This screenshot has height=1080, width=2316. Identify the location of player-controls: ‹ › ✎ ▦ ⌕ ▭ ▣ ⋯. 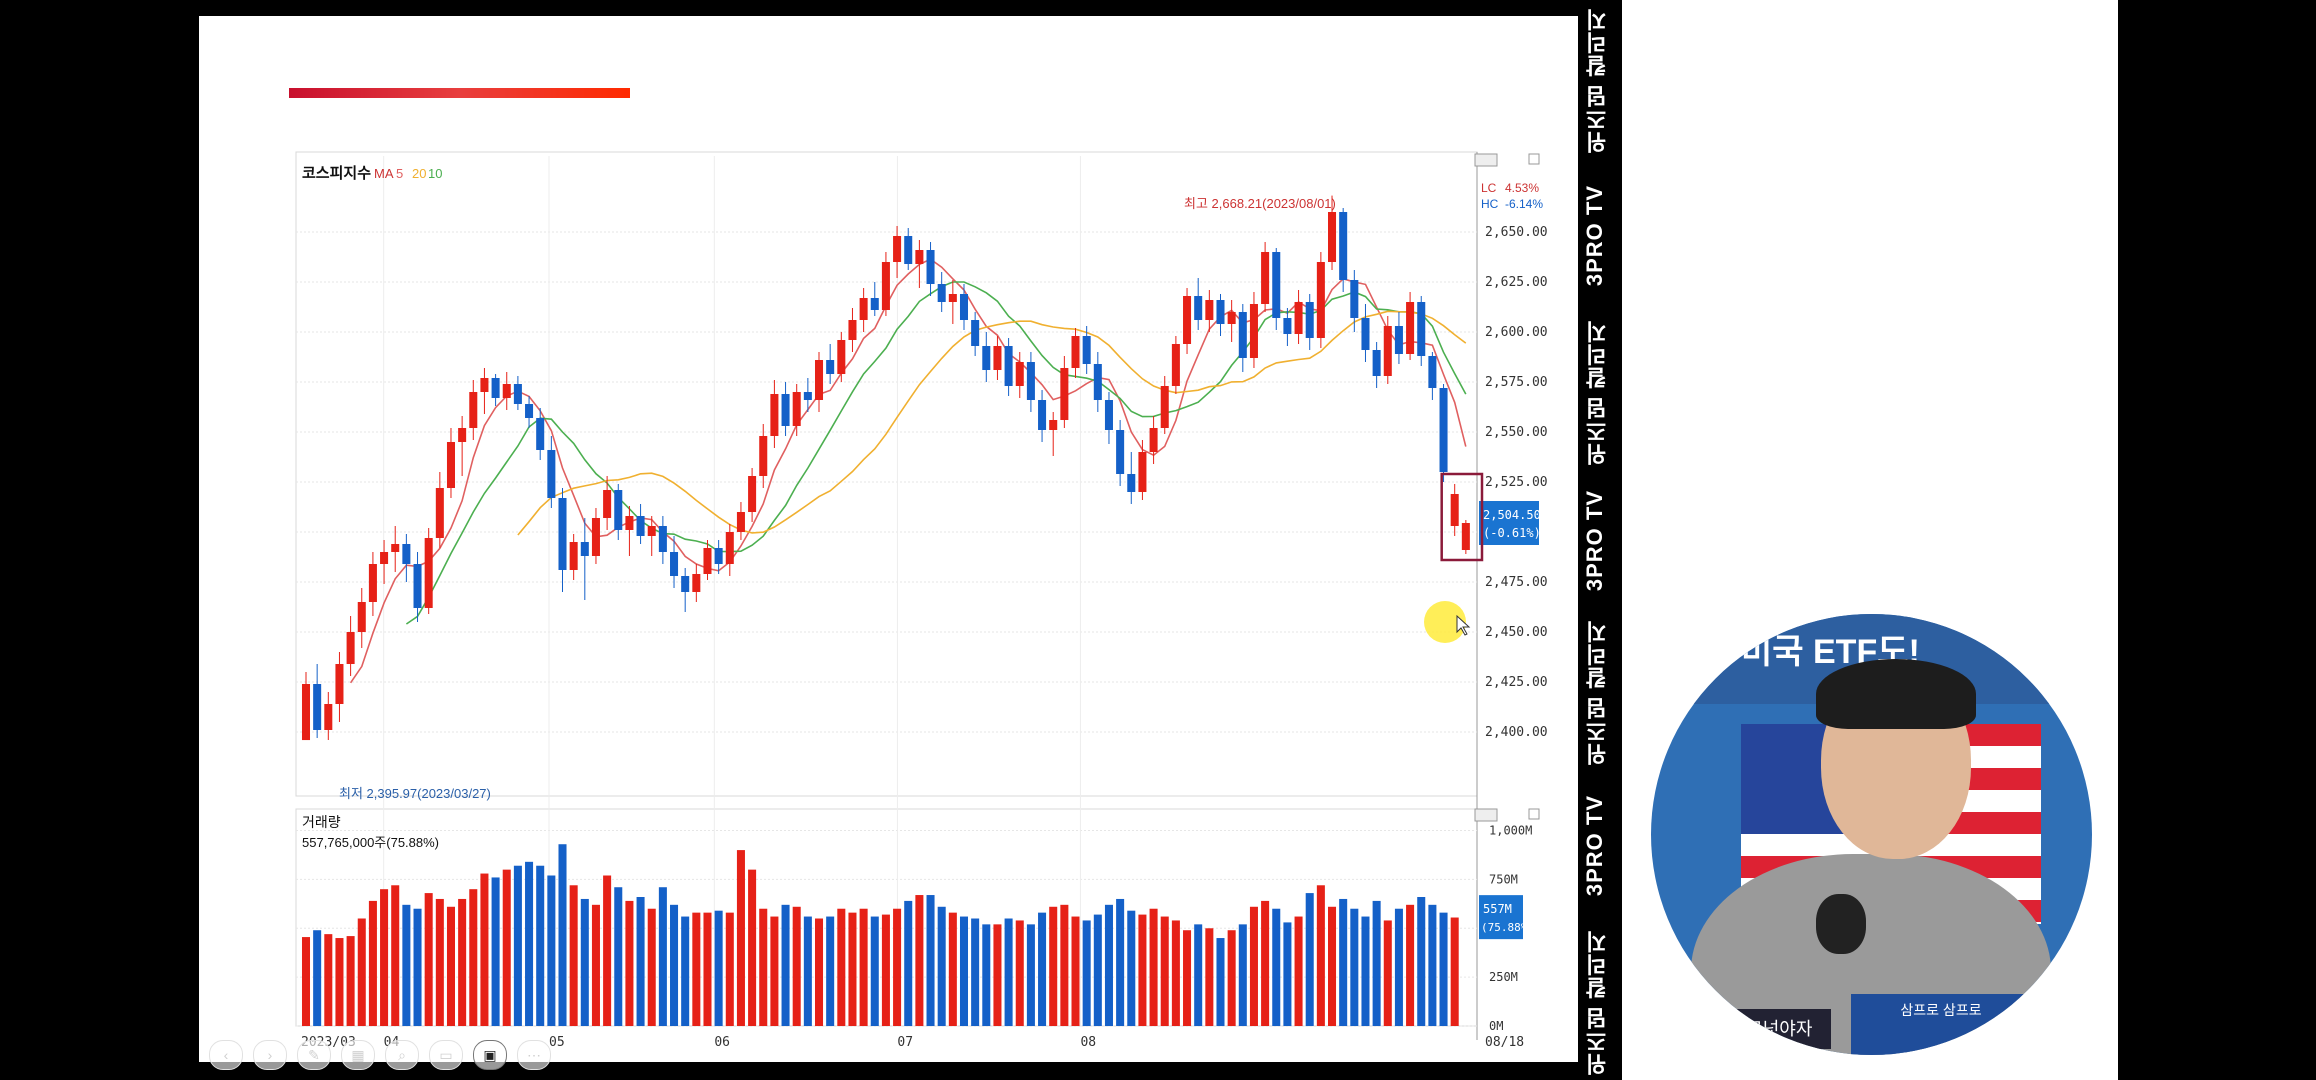
(380, 1057).